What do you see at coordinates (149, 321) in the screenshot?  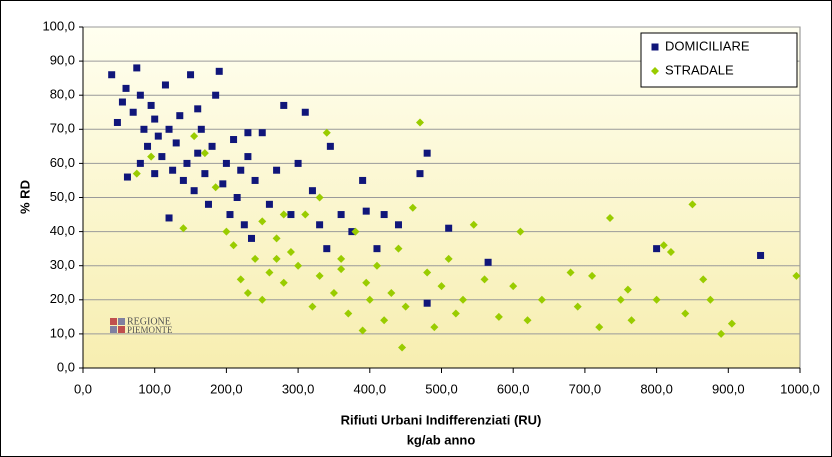 I see `logo-text: REGIONE` at bounding box center [149, 321].